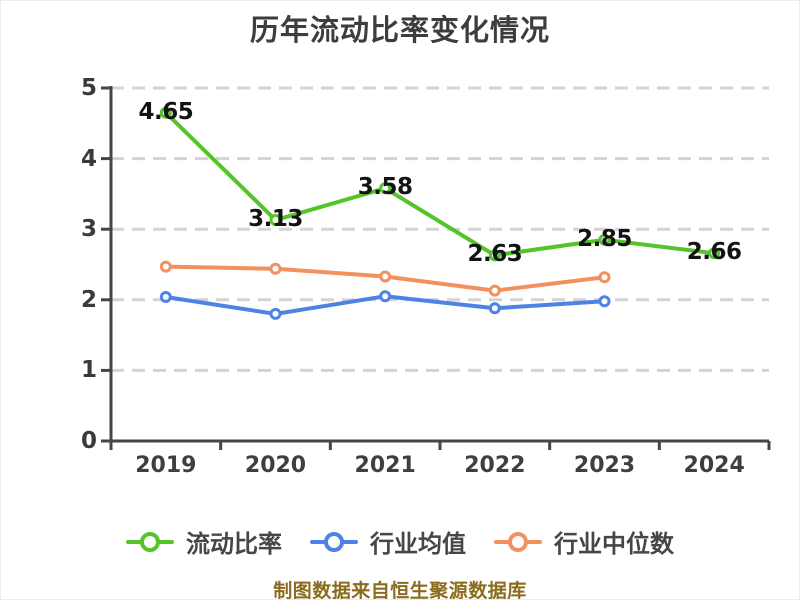 This screenshot has width=800, height=600. I want to click on legend-item-industry-average: 行业均值, so click(388, 541).